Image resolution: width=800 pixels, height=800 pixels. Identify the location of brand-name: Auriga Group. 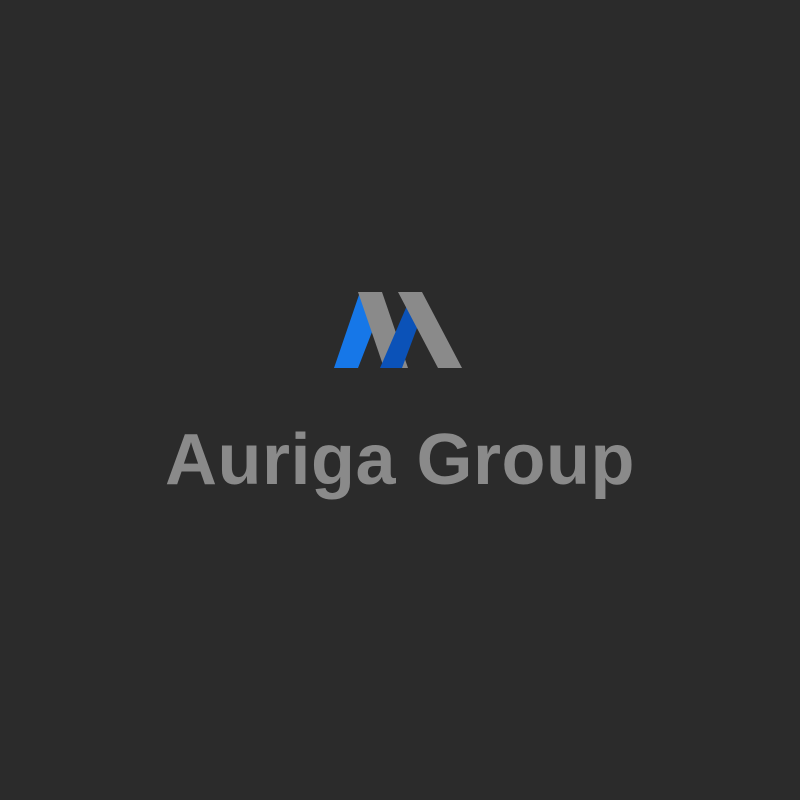
(400, 460).